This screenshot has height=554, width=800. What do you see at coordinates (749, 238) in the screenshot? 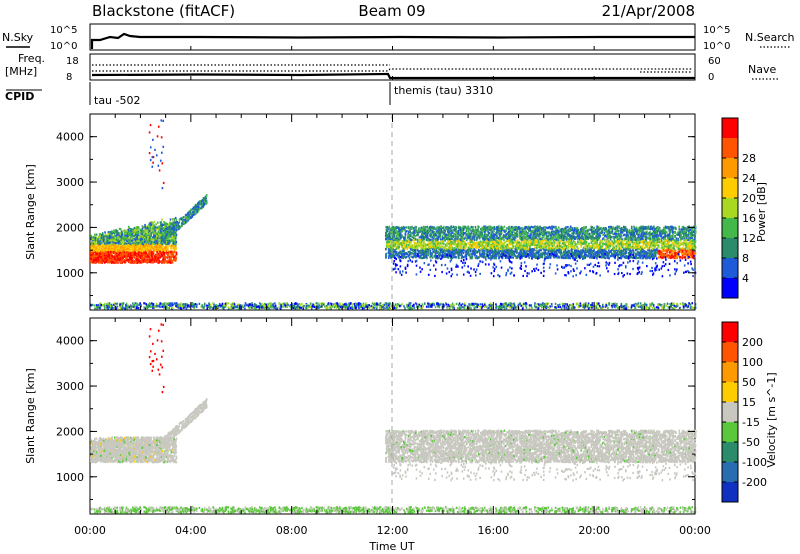
I see `power-colorbar-tick: 12` at bounding box center [749, 238].